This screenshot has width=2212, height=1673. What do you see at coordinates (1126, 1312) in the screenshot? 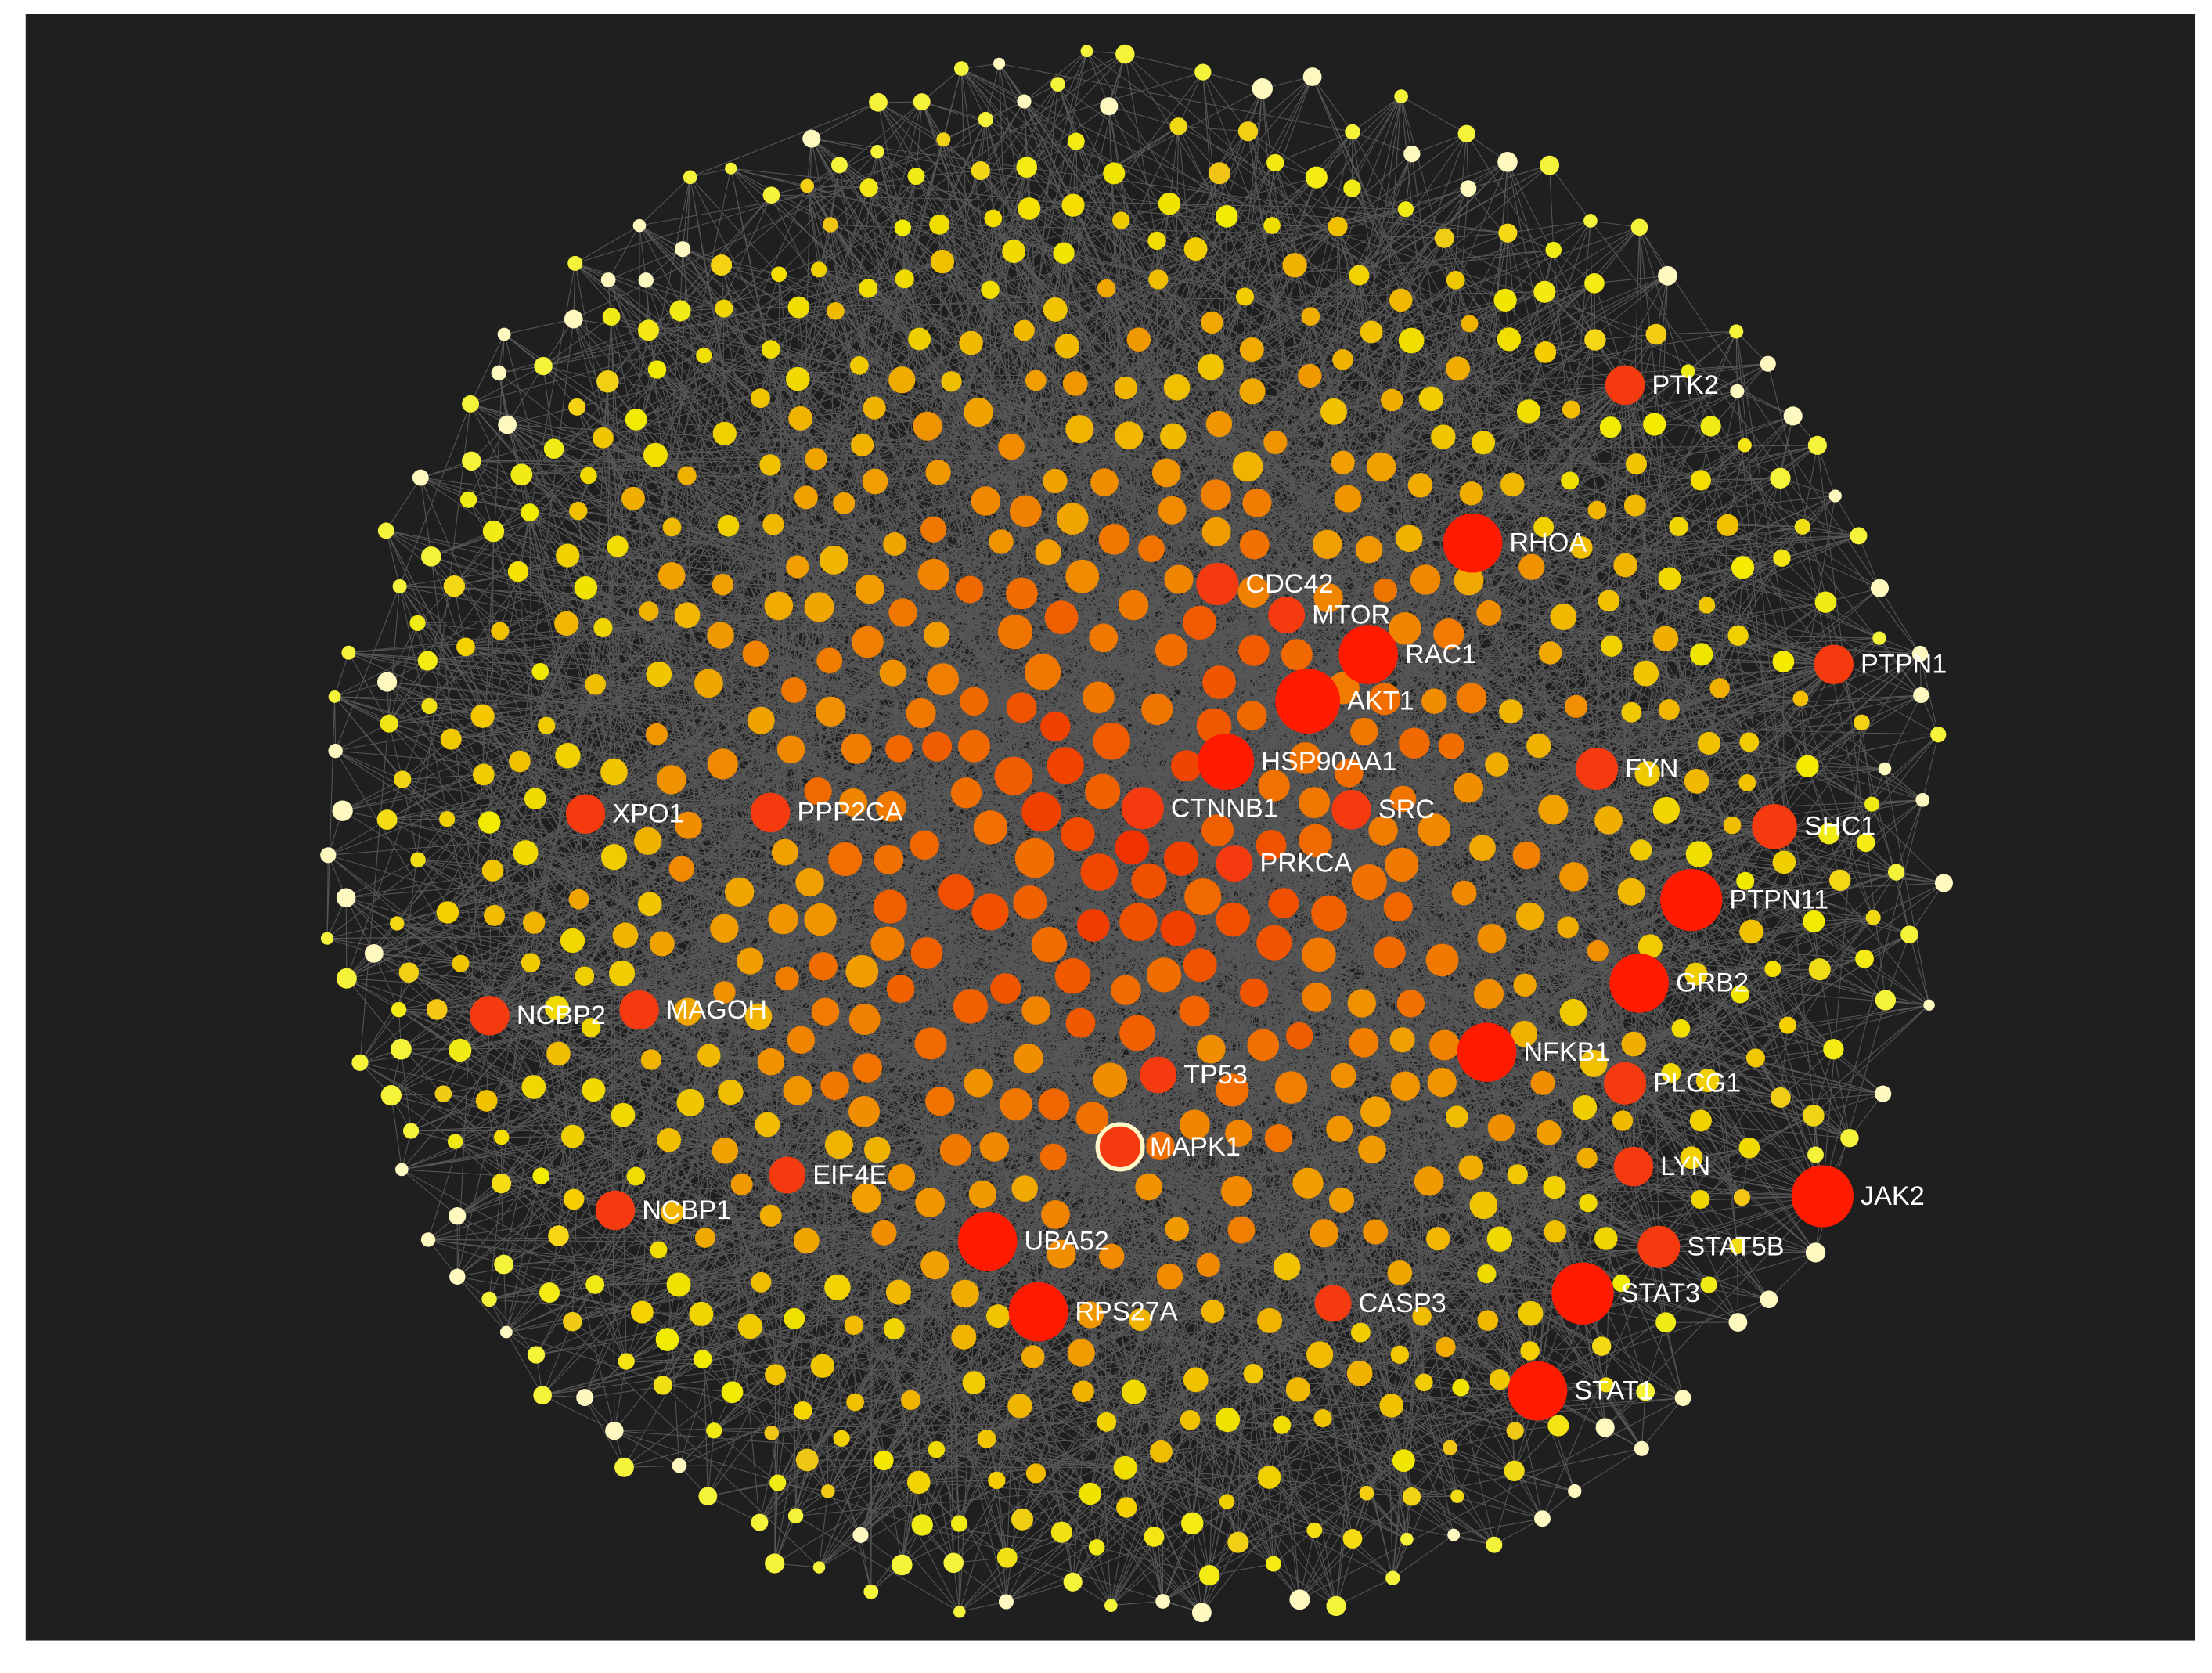
I see `node-label: RPS27A` at bounding box center [1126, 1312].